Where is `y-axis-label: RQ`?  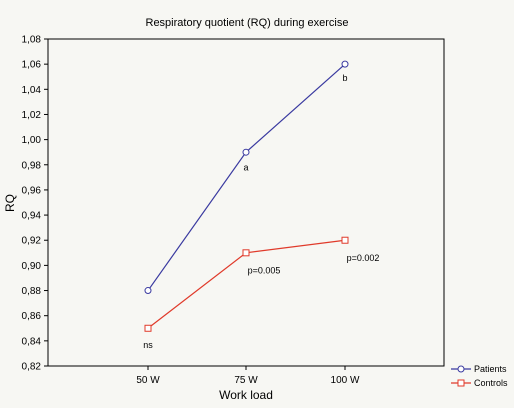
y-axis-label: RQ is located at coordinates (10, 203).